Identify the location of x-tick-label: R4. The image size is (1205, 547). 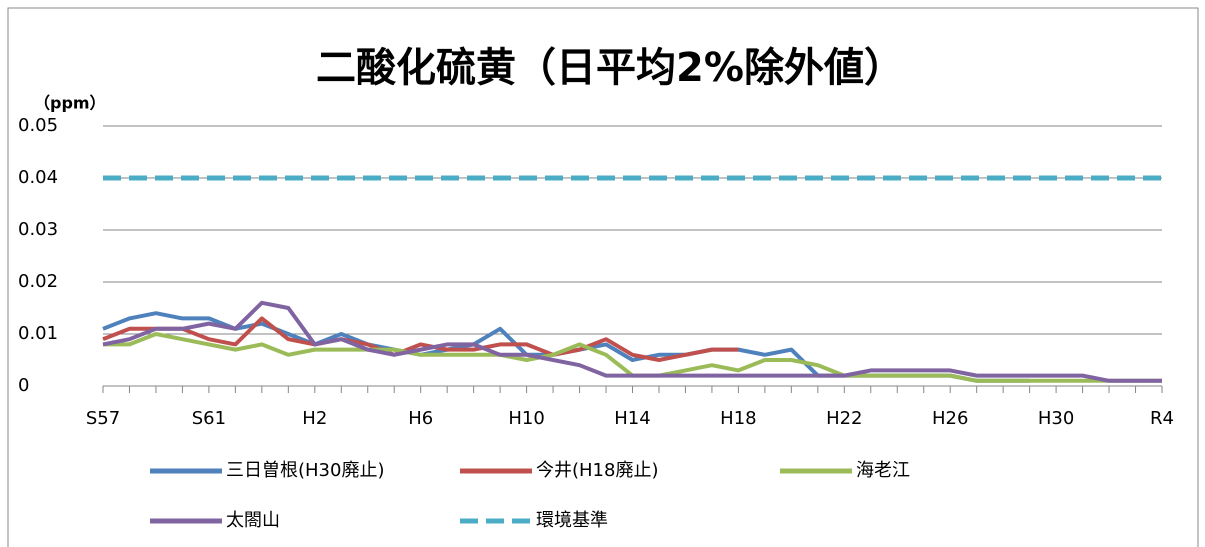
(1162, 418).